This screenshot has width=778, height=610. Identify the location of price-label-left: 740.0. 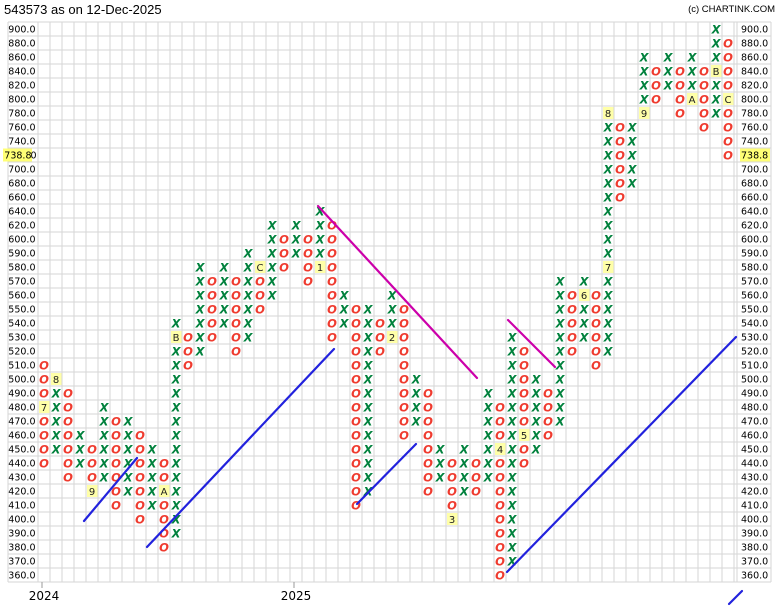
(21, 142).